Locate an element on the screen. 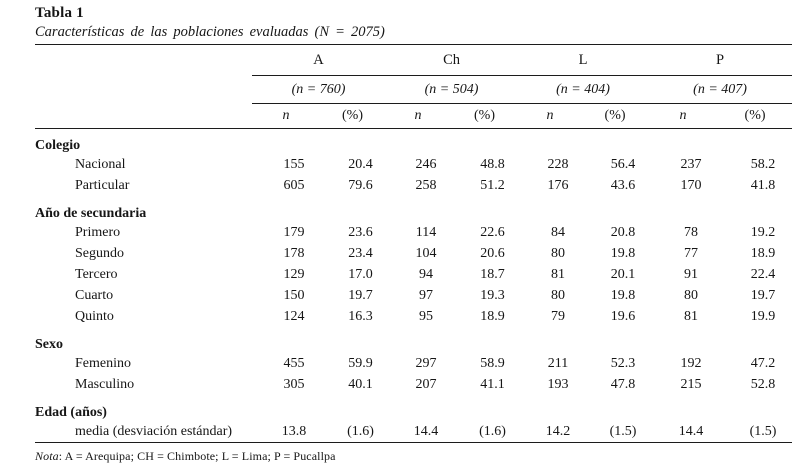 Image resolution: width=798 pixels, height=469 pixels. group-header-p: P is located at coordinates (720, 60).